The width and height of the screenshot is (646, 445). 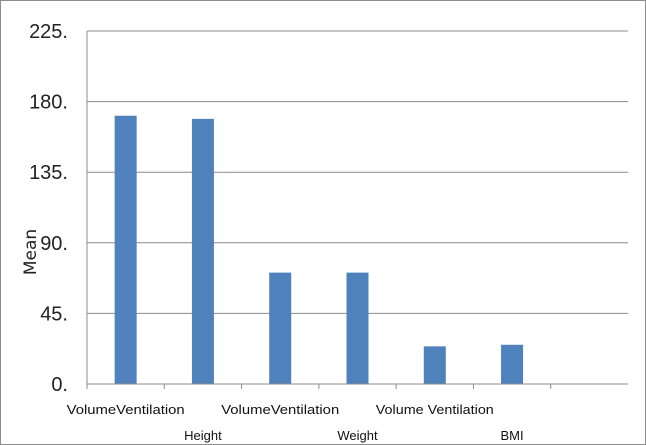 I want to click on y-tick-label: 45., so click(x=54, y=314).